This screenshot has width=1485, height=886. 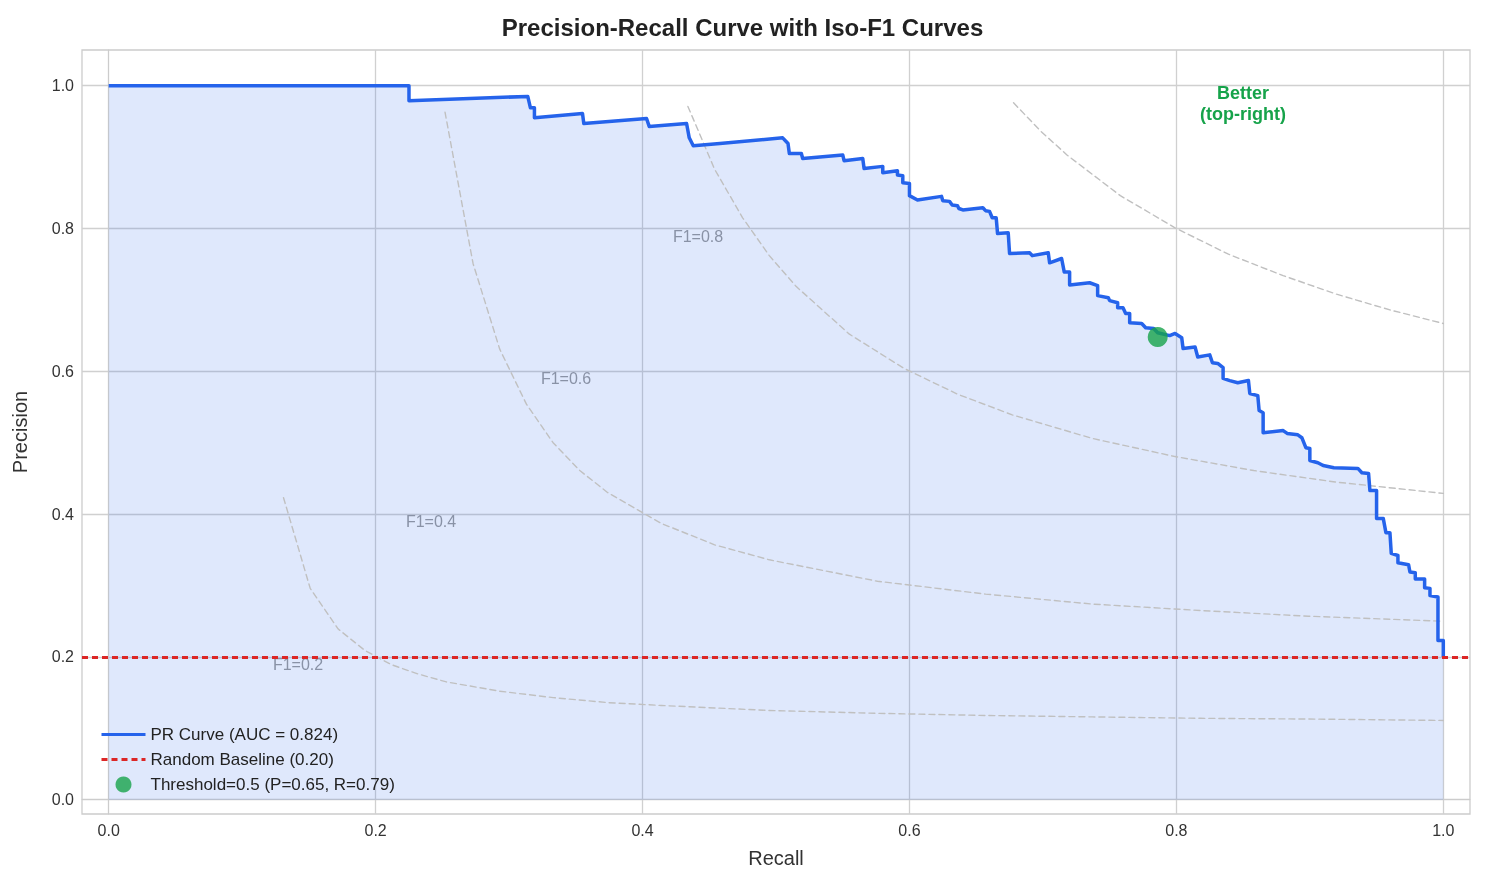 What do you see at coordinates (431, 521) in the screenshot?
I see `annotation: F1=0.4` at bounding box center [431, 521].